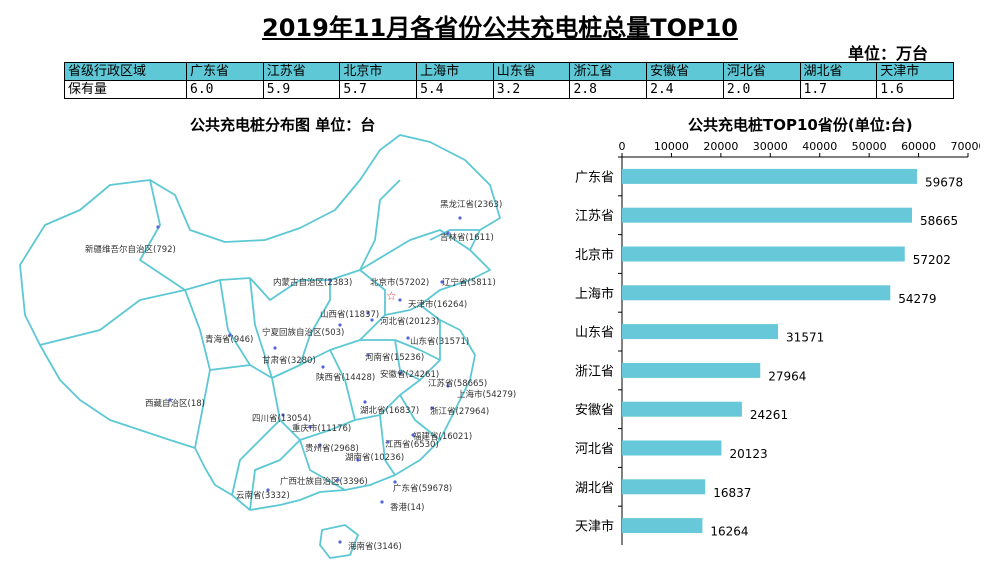  Describe the element at coordinates (303, 332) in the screenshot. I see `map-label-ningxia: 宁夏回族自治区(503)` at that location.